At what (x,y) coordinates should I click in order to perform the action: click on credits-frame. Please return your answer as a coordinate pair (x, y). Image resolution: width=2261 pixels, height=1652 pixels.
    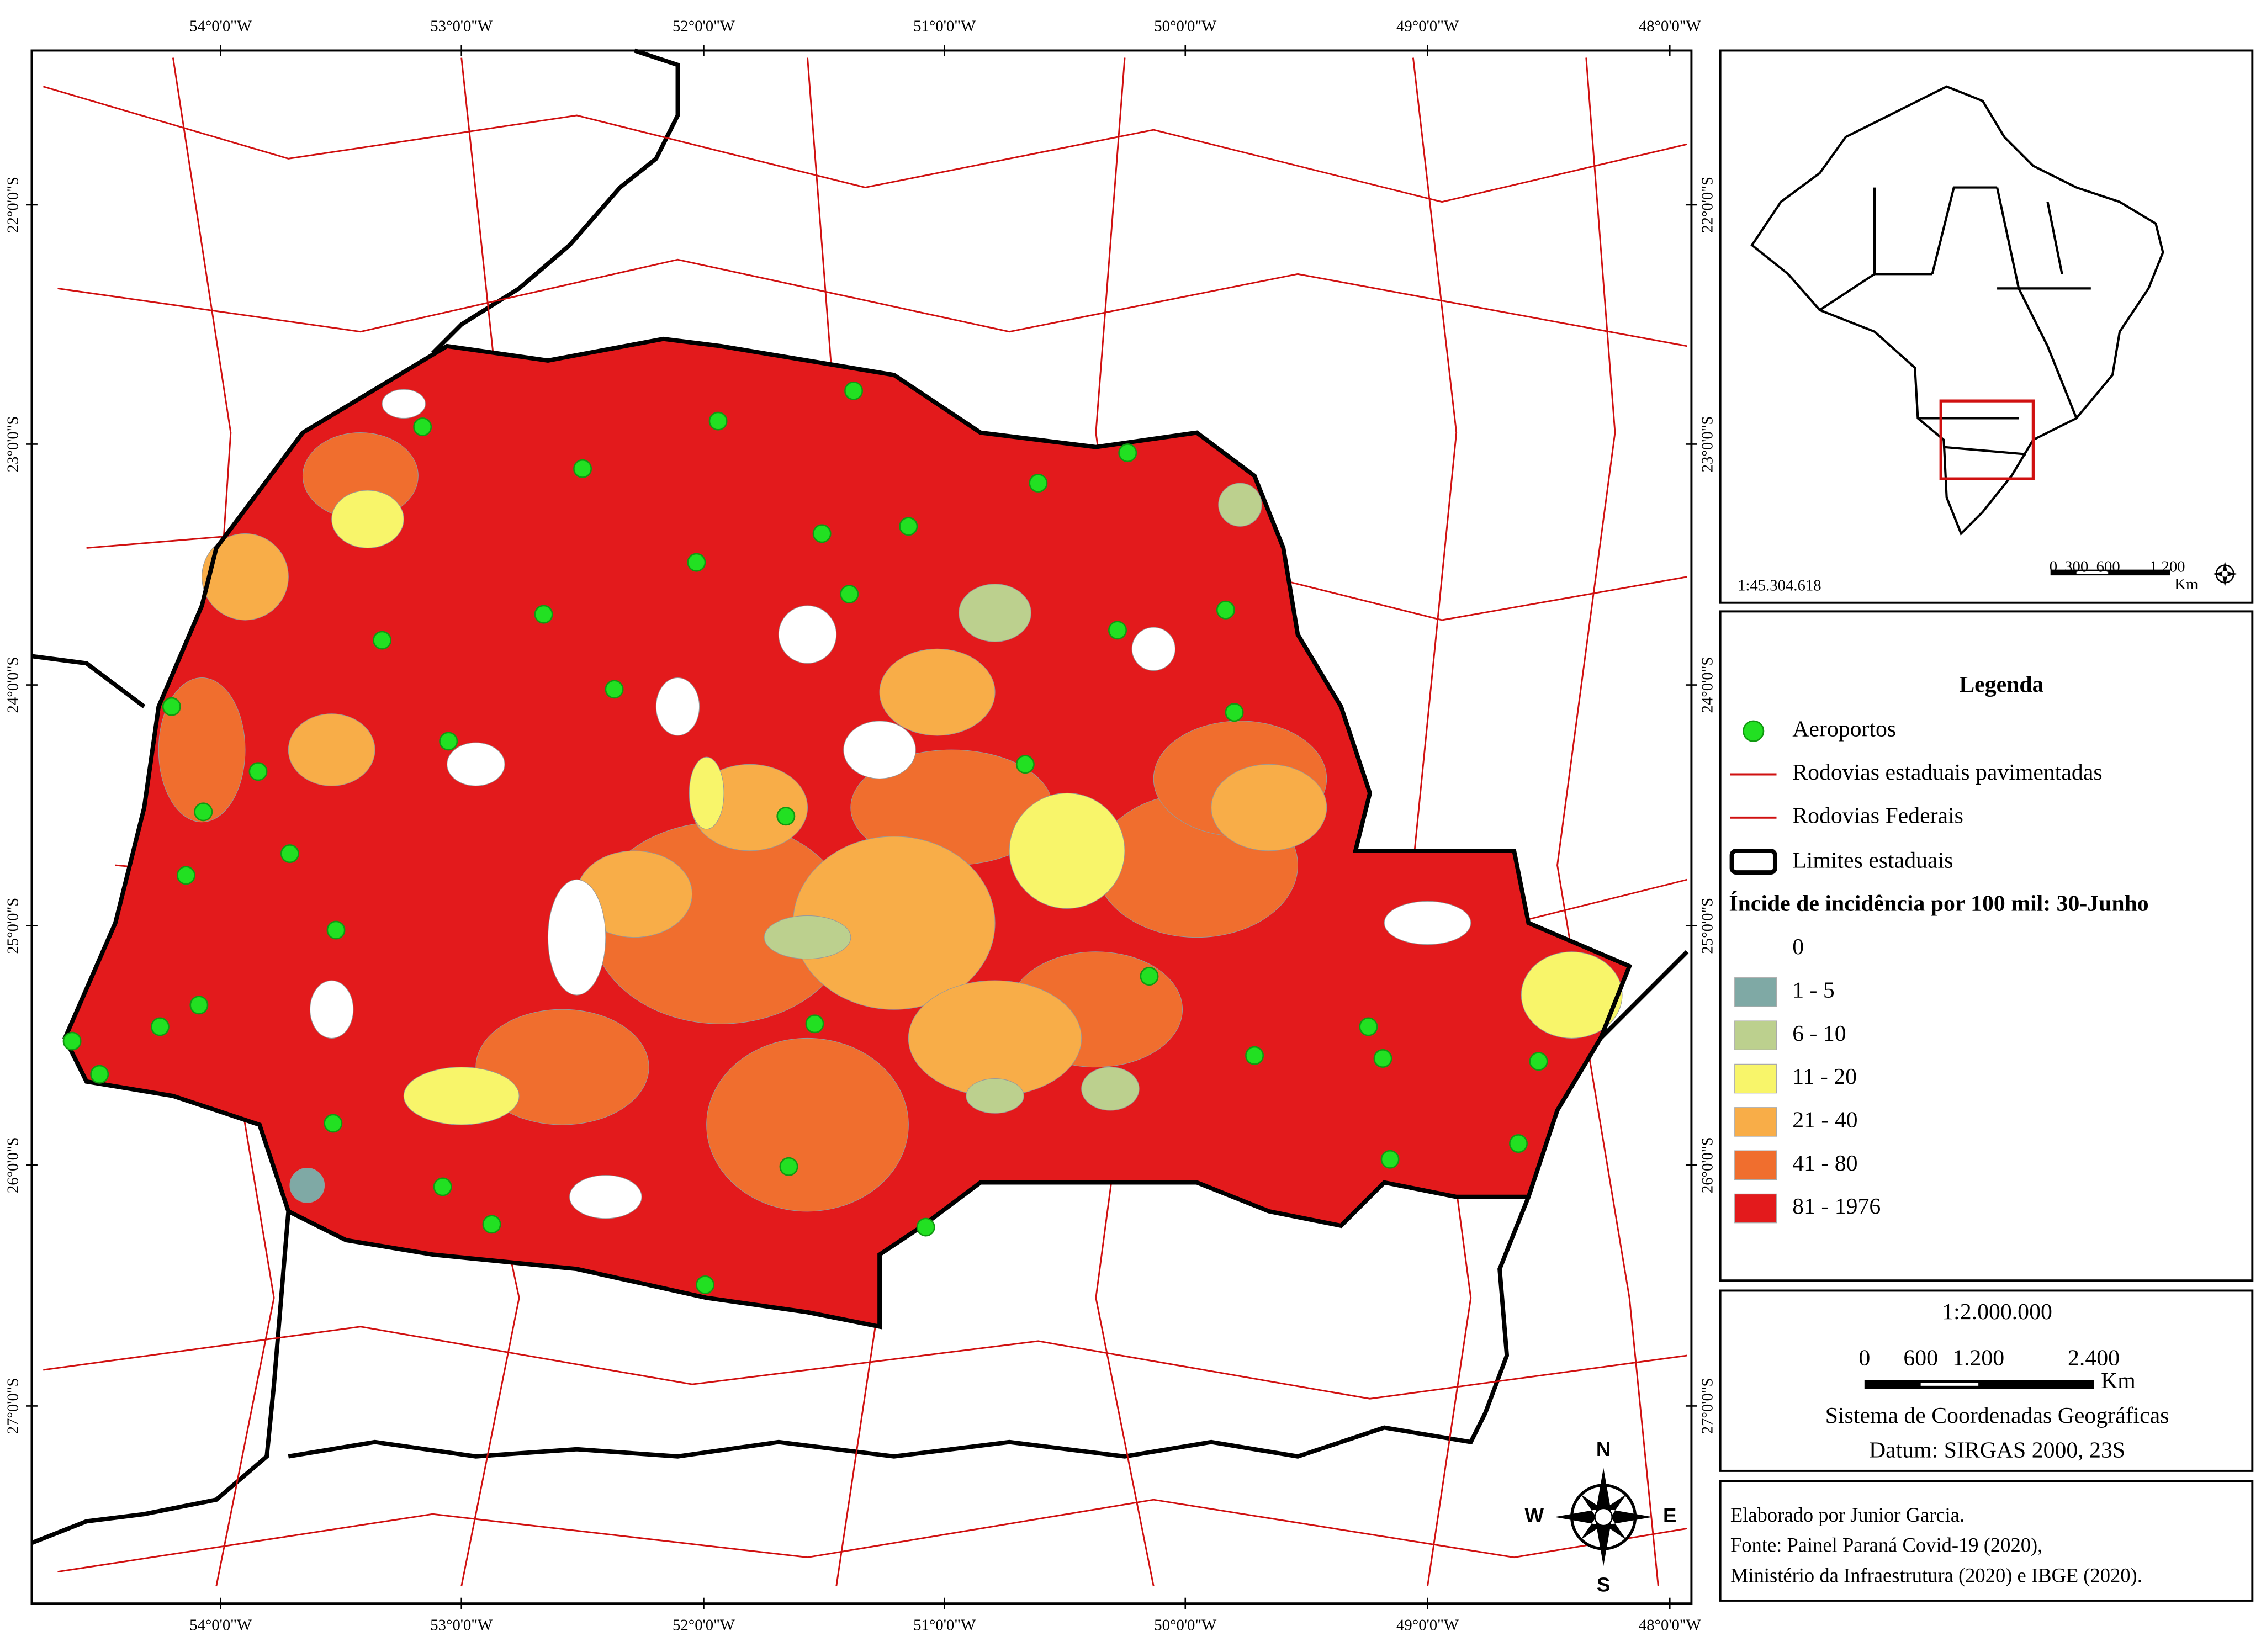
    Looking at the image, I should click on (1987, 1541).